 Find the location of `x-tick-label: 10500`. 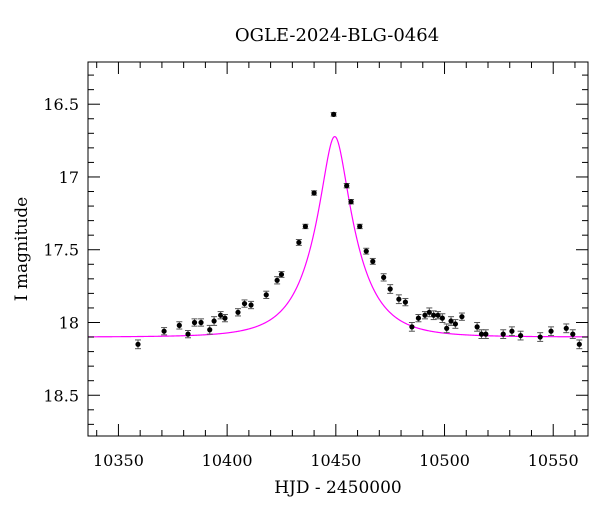

x-tick-label: 10500 is located at coordinates (444, 460).